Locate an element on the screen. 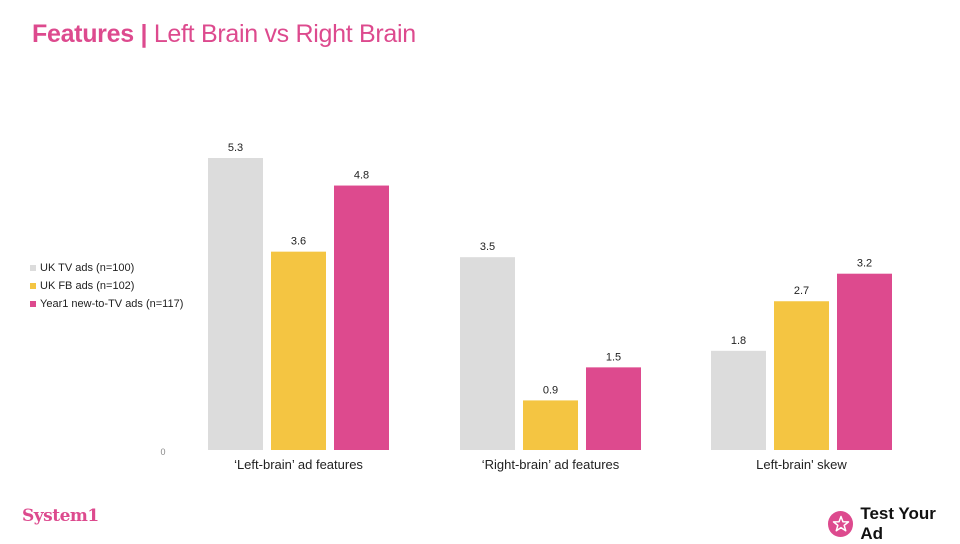 This screenshot has width=960, height=544. x-category-label: ‘Right-brain’ ad features is located at coordinates (551, 464).